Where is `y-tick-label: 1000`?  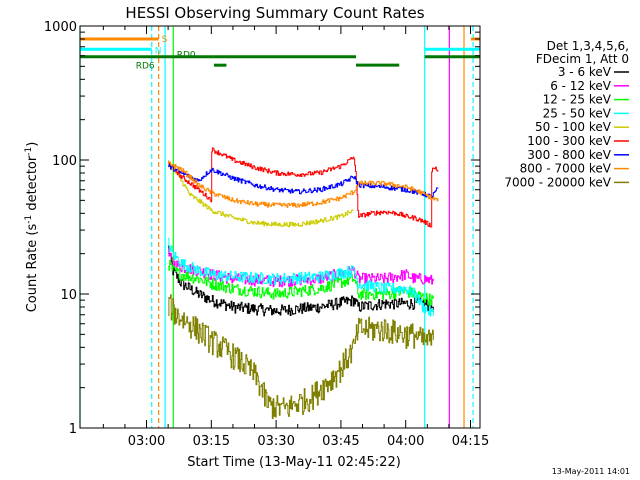
y-tick-label: 1000 is located at coordinates (60, 27).